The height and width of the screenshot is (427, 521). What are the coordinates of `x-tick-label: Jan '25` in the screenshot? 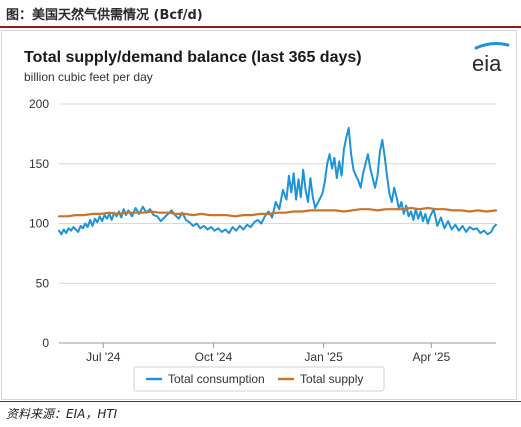 It's located at (323, 357).